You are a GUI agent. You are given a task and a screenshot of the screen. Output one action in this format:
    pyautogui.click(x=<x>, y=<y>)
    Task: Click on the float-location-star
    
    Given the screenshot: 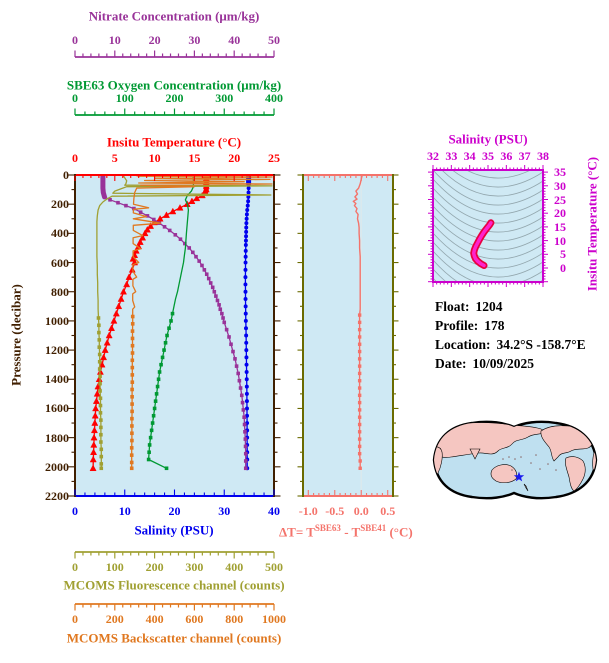 What is the action you would take?
    pyautogui.click(x=519, y=476)
    